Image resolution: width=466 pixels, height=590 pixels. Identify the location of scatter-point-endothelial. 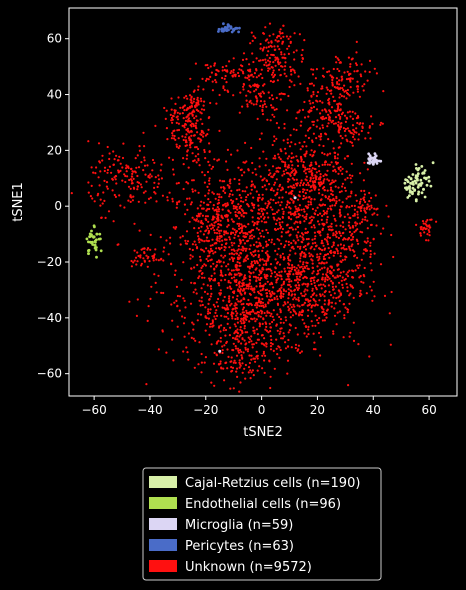
(96, 250).